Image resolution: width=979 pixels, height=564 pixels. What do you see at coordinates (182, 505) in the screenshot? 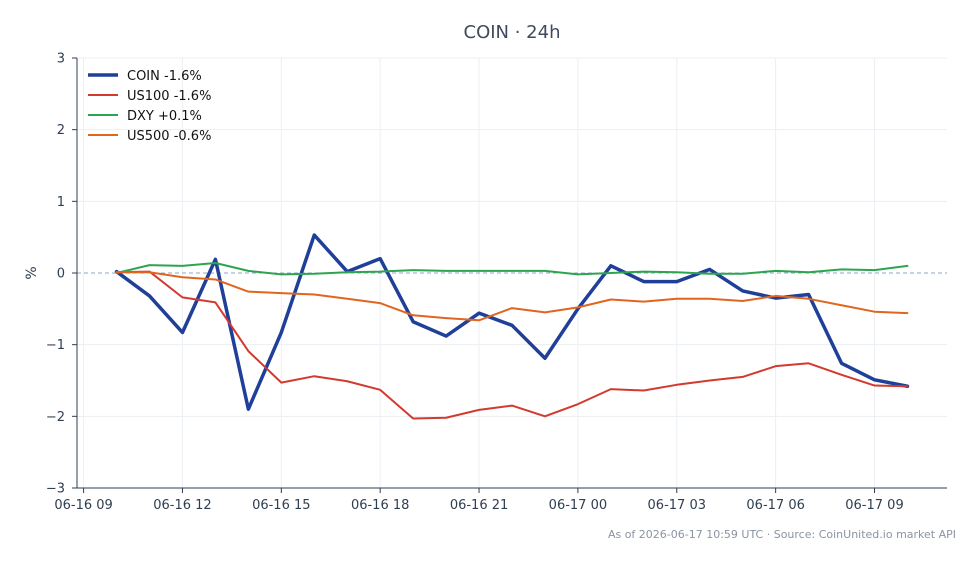
I see `x-tick-label: 06-16 12` at bounding box center [182, 505].